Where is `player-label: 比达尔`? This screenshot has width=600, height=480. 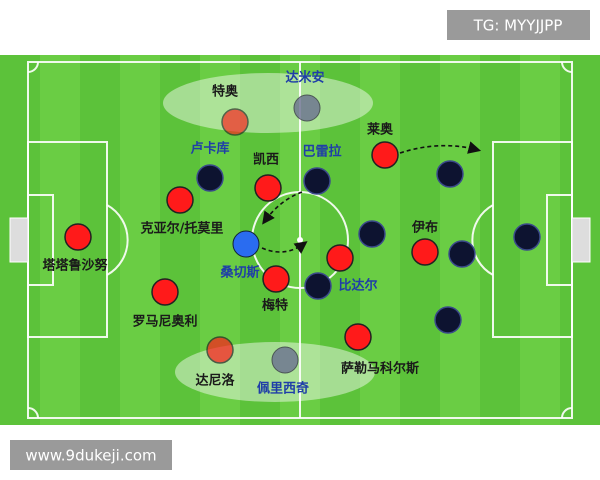
player-label: 比达尔 is located at coordinates (357, 286).